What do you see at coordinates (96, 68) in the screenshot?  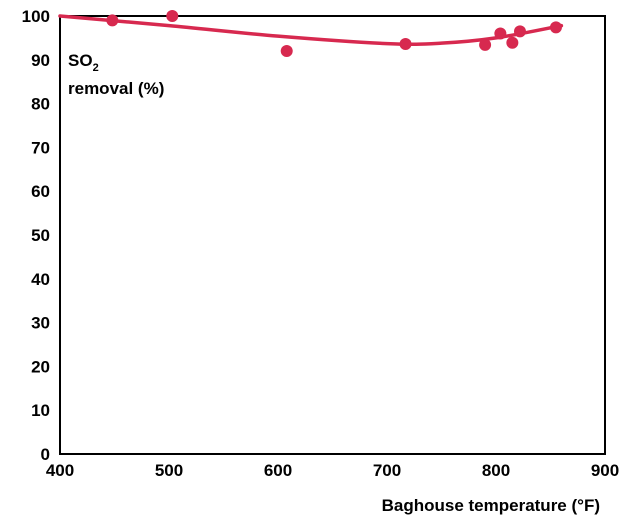 I see `y-axis-title-subscript: 2` at bounding box center [96, 68].